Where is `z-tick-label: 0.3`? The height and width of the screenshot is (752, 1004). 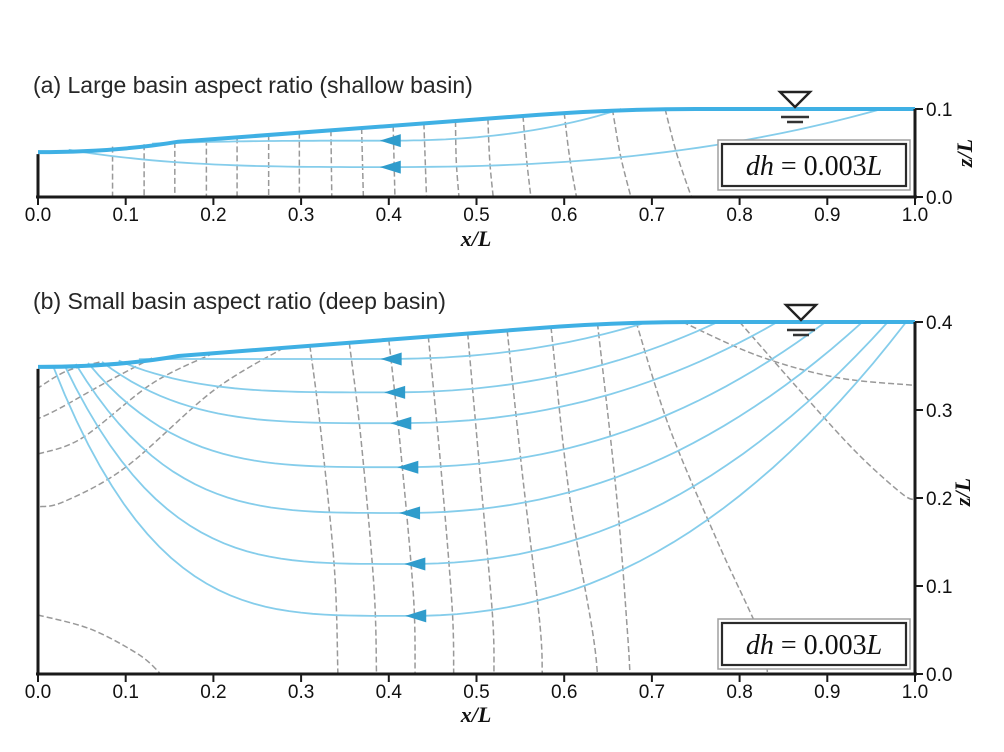
z-tick-label: 0.3 is located at coordinates (939, 411).